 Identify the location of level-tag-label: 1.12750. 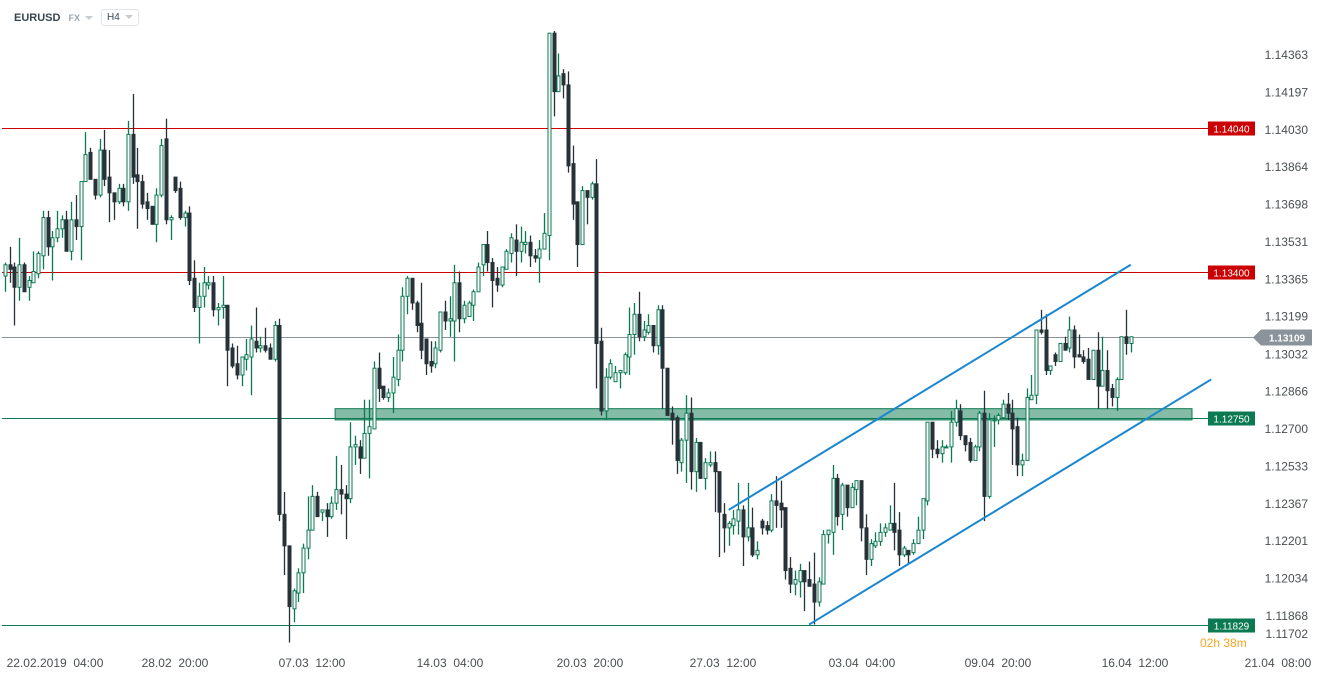
(1231, 420).